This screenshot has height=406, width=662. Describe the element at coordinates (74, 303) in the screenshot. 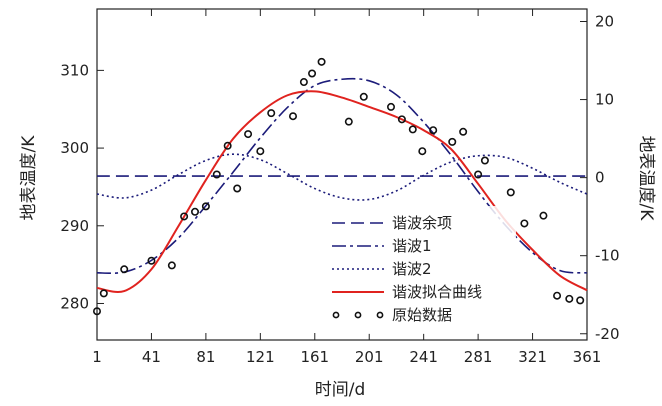

I see `y-left-tick-label: 280` at that location.